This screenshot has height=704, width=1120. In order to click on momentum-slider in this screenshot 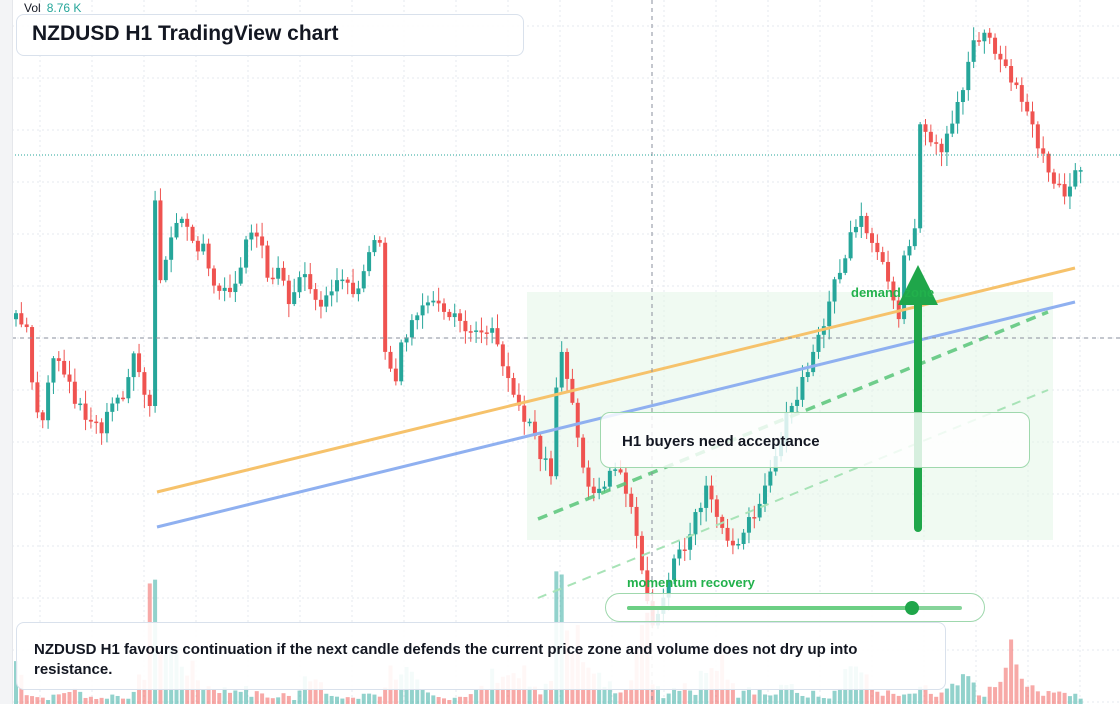, I will do `click(795, 607)`.